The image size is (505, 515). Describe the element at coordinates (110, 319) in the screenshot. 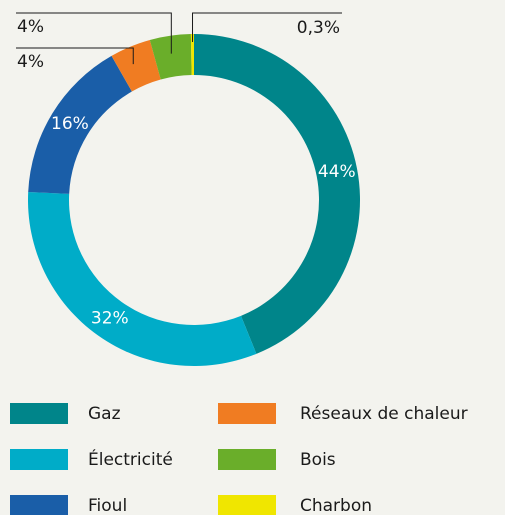

I see `slice-label: 32%` at that location.